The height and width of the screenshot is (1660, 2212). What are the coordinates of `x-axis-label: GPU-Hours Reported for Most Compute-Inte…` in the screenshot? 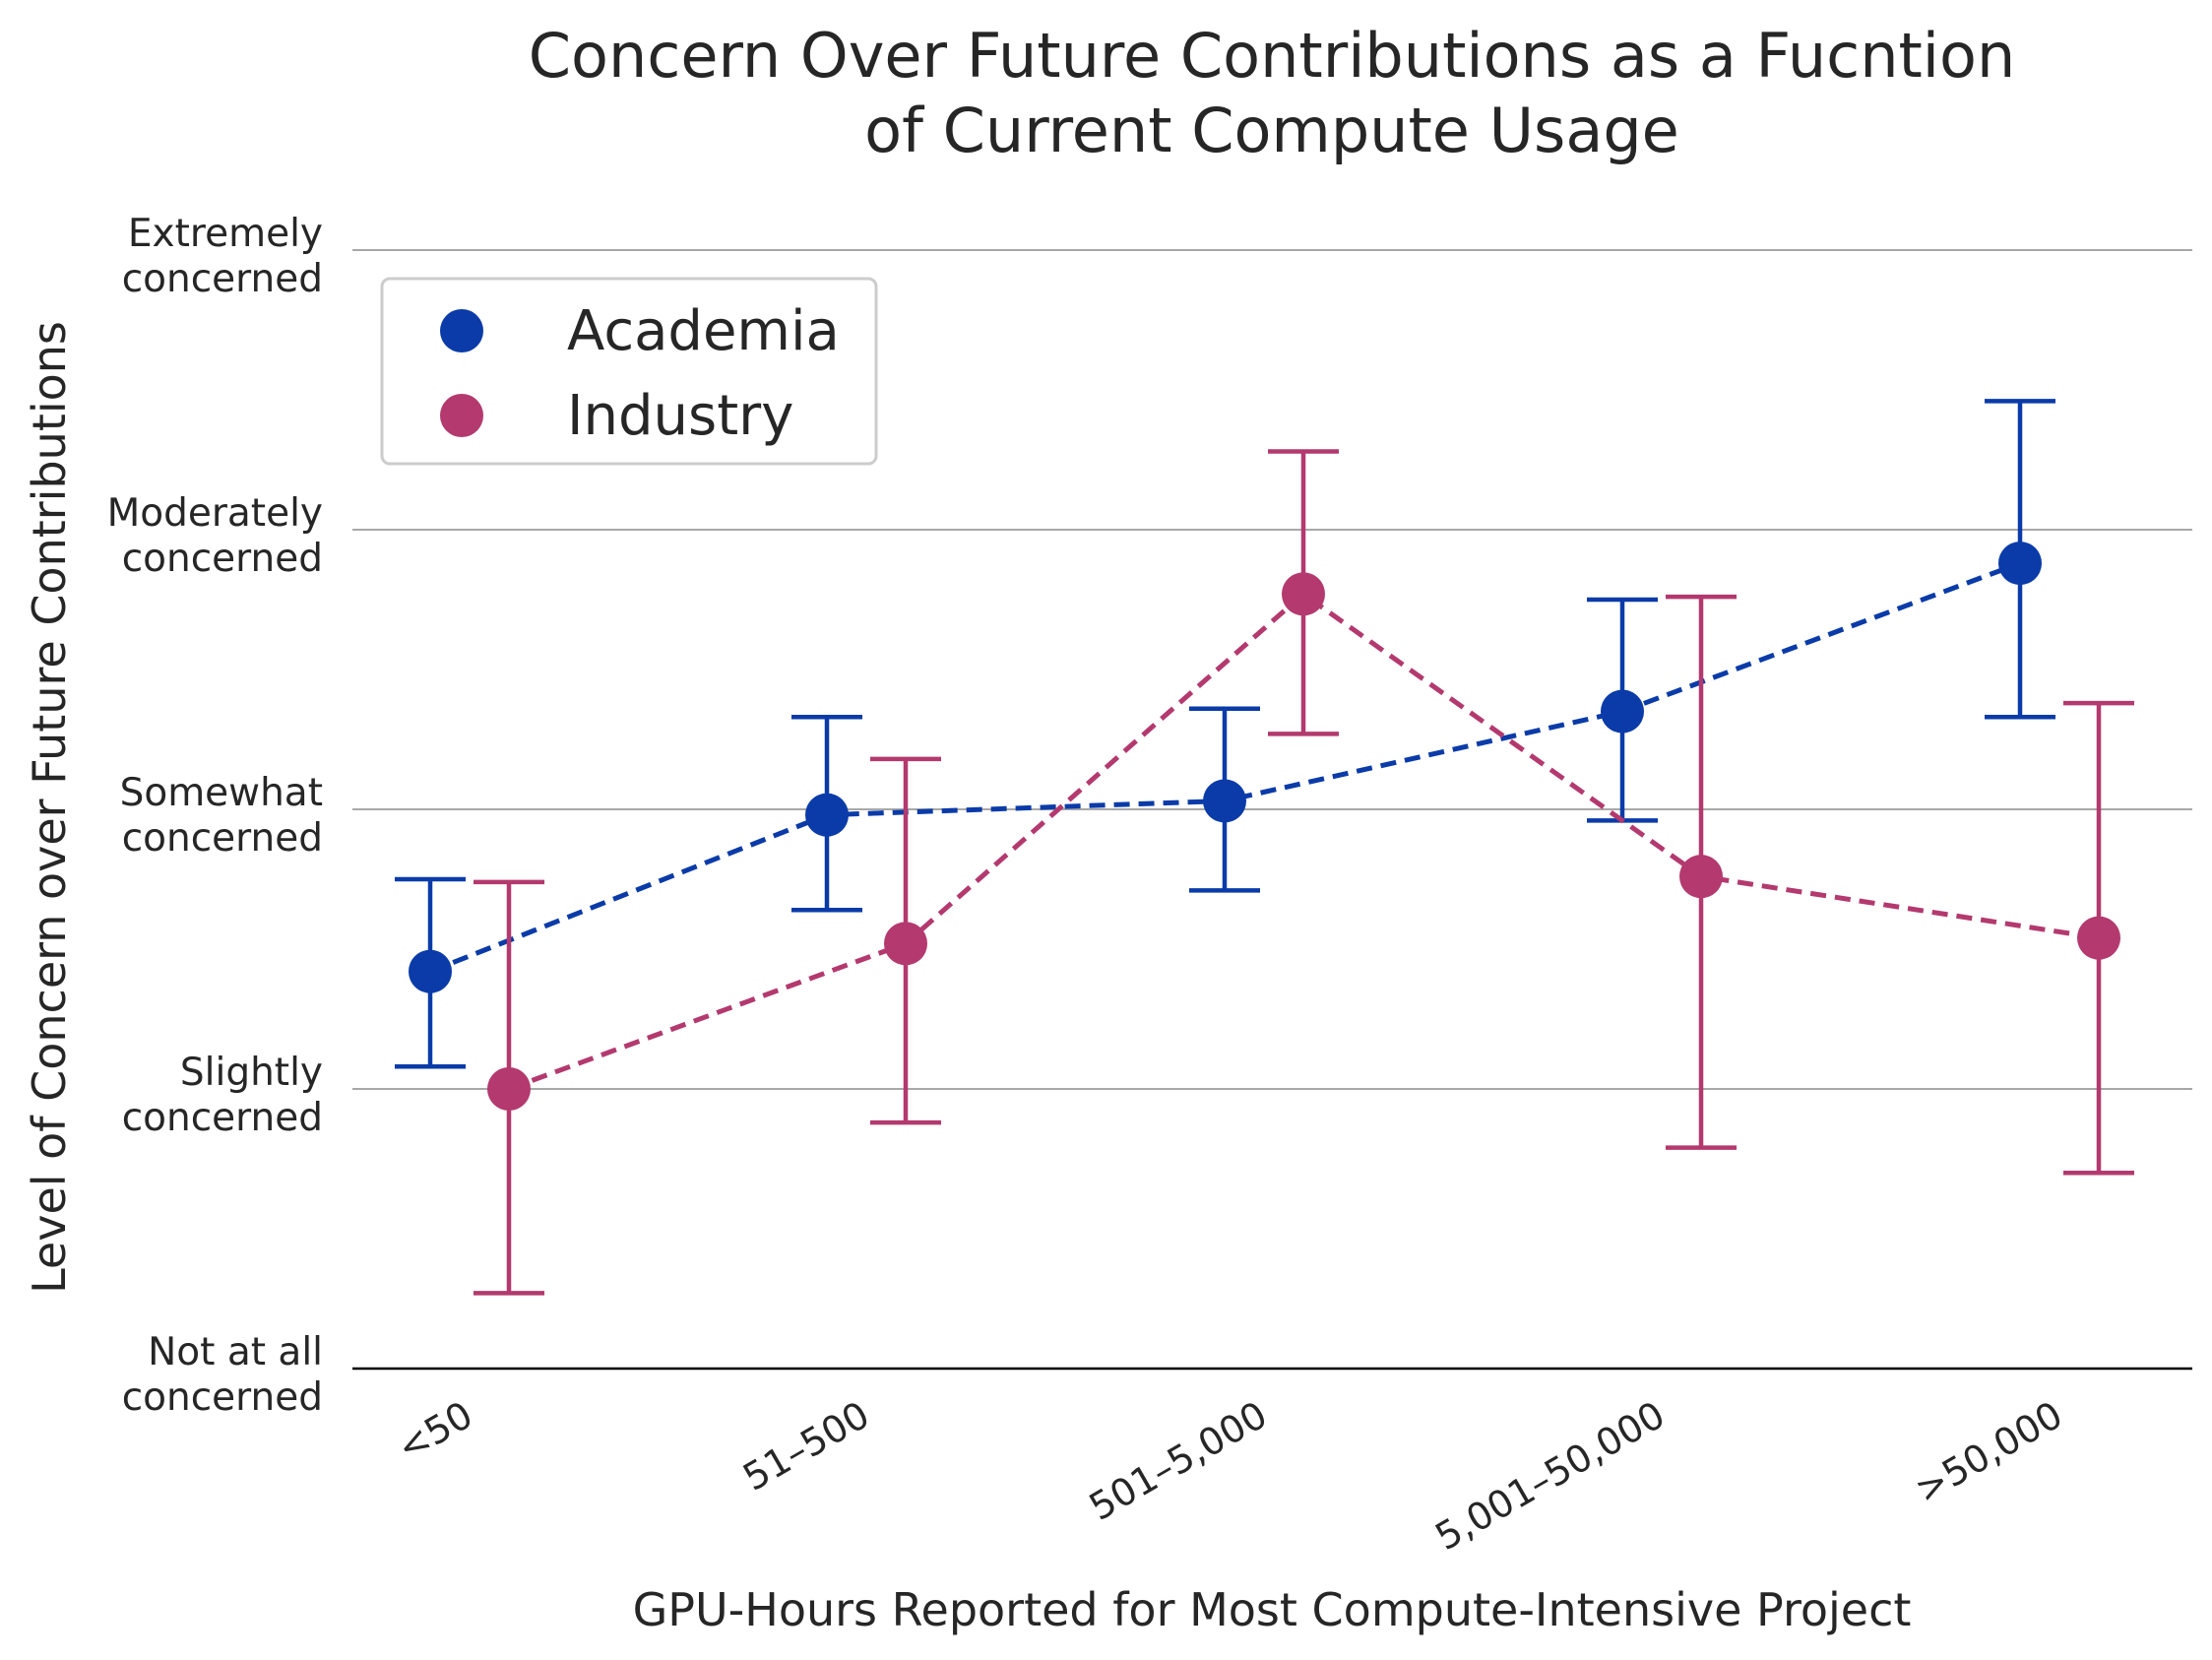 It's located at (1273, 1609).